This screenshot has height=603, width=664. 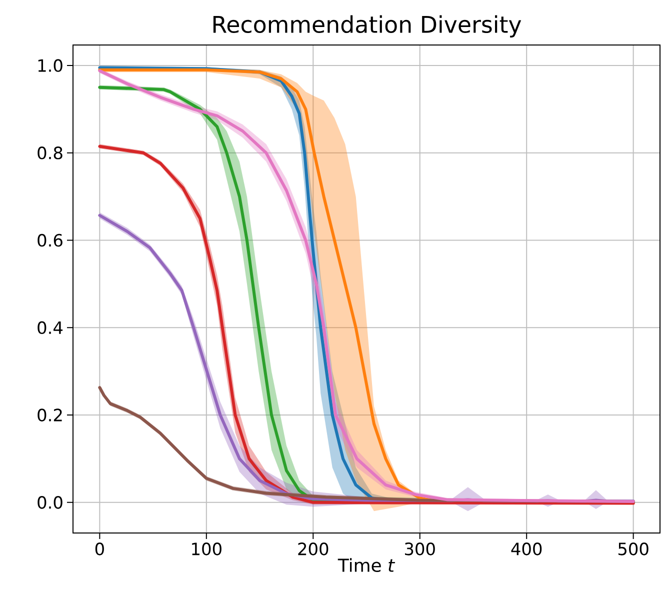 What do you see at coordinates (207, 549) in the screenshot?
I see `x-tick-label: 100` at bounding box center [207, 549].